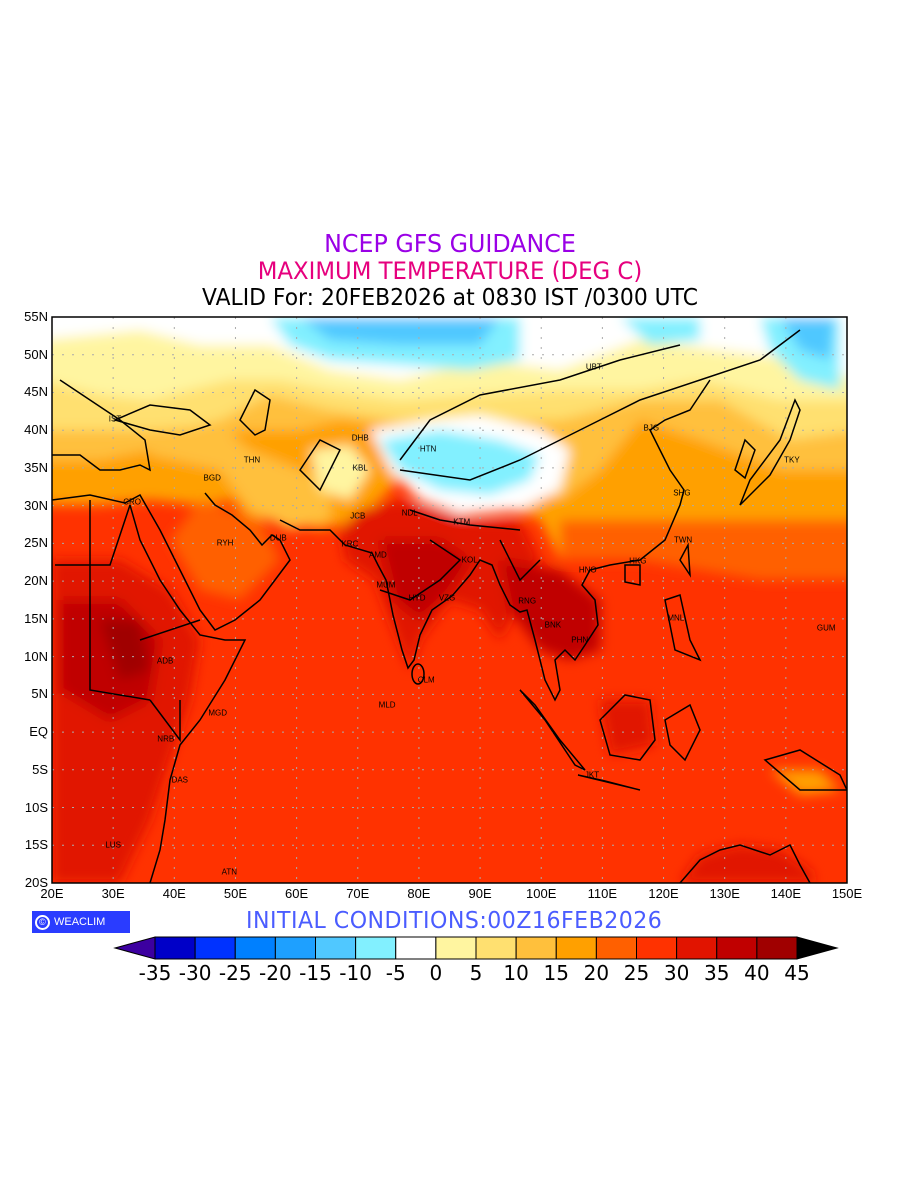 The image size is (900, 1200). What do you see at coordinates (350, 544) in the screenshot?
I see `city-label: KRC` at bounding box center [350, 544].